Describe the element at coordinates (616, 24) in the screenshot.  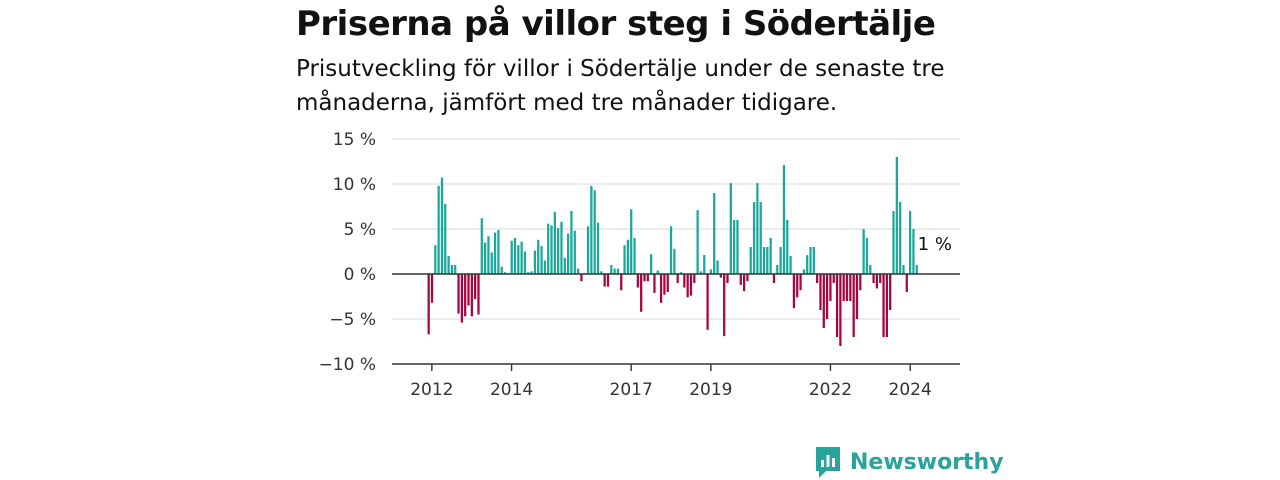
I see `chart-title: Priserna på villor steg i Södertälje` at that location.